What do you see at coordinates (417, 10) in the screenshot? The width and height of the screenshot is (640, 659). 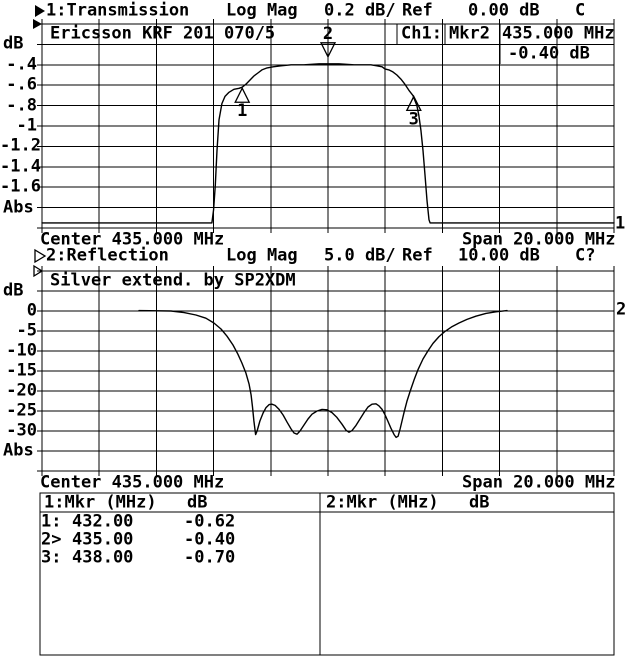 I see `ch1-header-ref-label: Ref` at bounding box center [417, 10].